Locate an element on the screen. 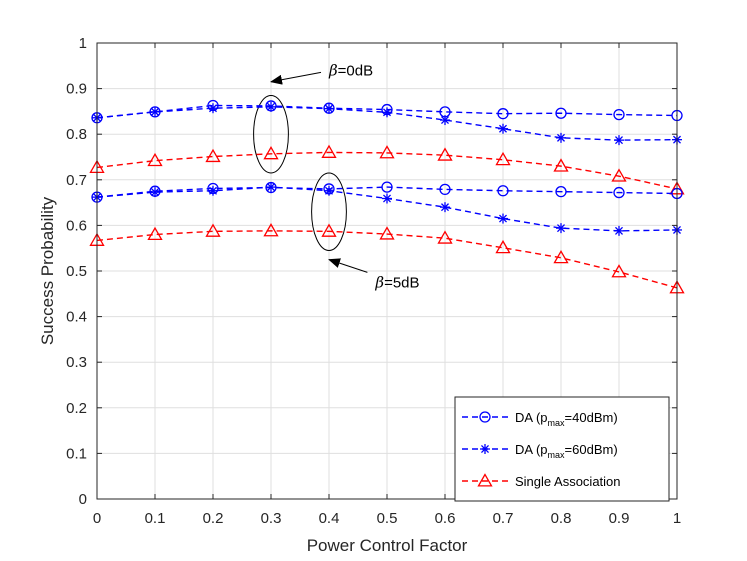 The width and height of the screenshot is (747, 561). legend-label-prefix: Single Association is located at coordinates (568, 481).